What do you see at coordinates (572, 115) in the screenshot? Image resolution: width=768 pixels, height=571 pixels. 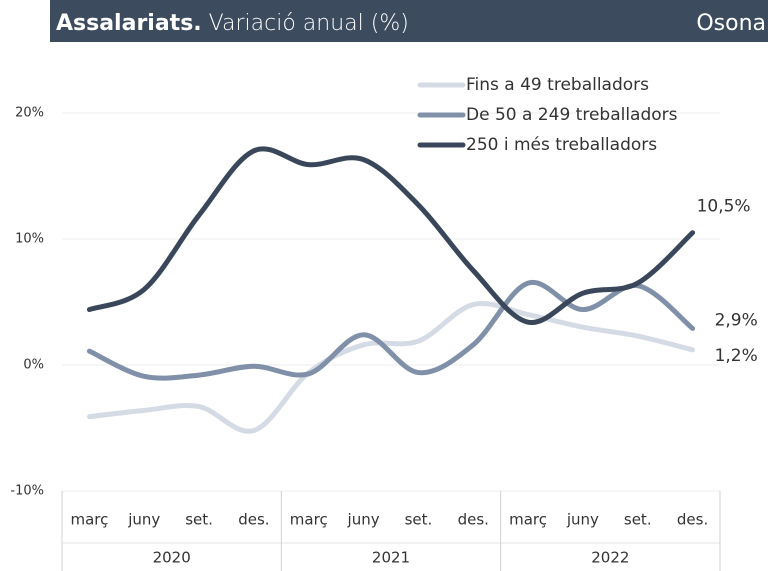 I see `legend-label: De 50 a 249 treballadors` at bounding box center [572, 115].